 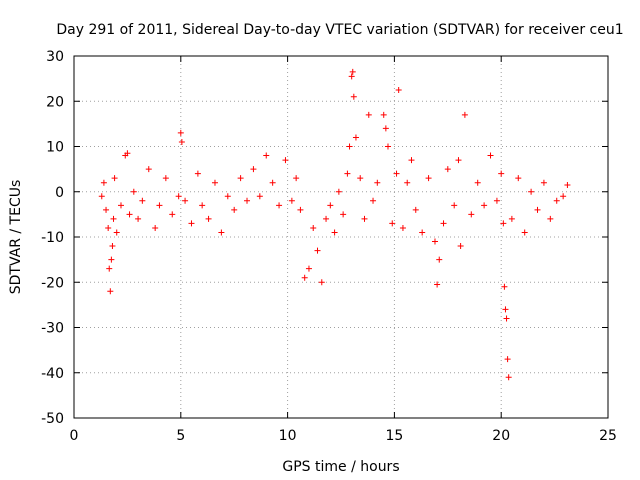 I want to click on x-tick-label: 0, so click(x=74, y=436).